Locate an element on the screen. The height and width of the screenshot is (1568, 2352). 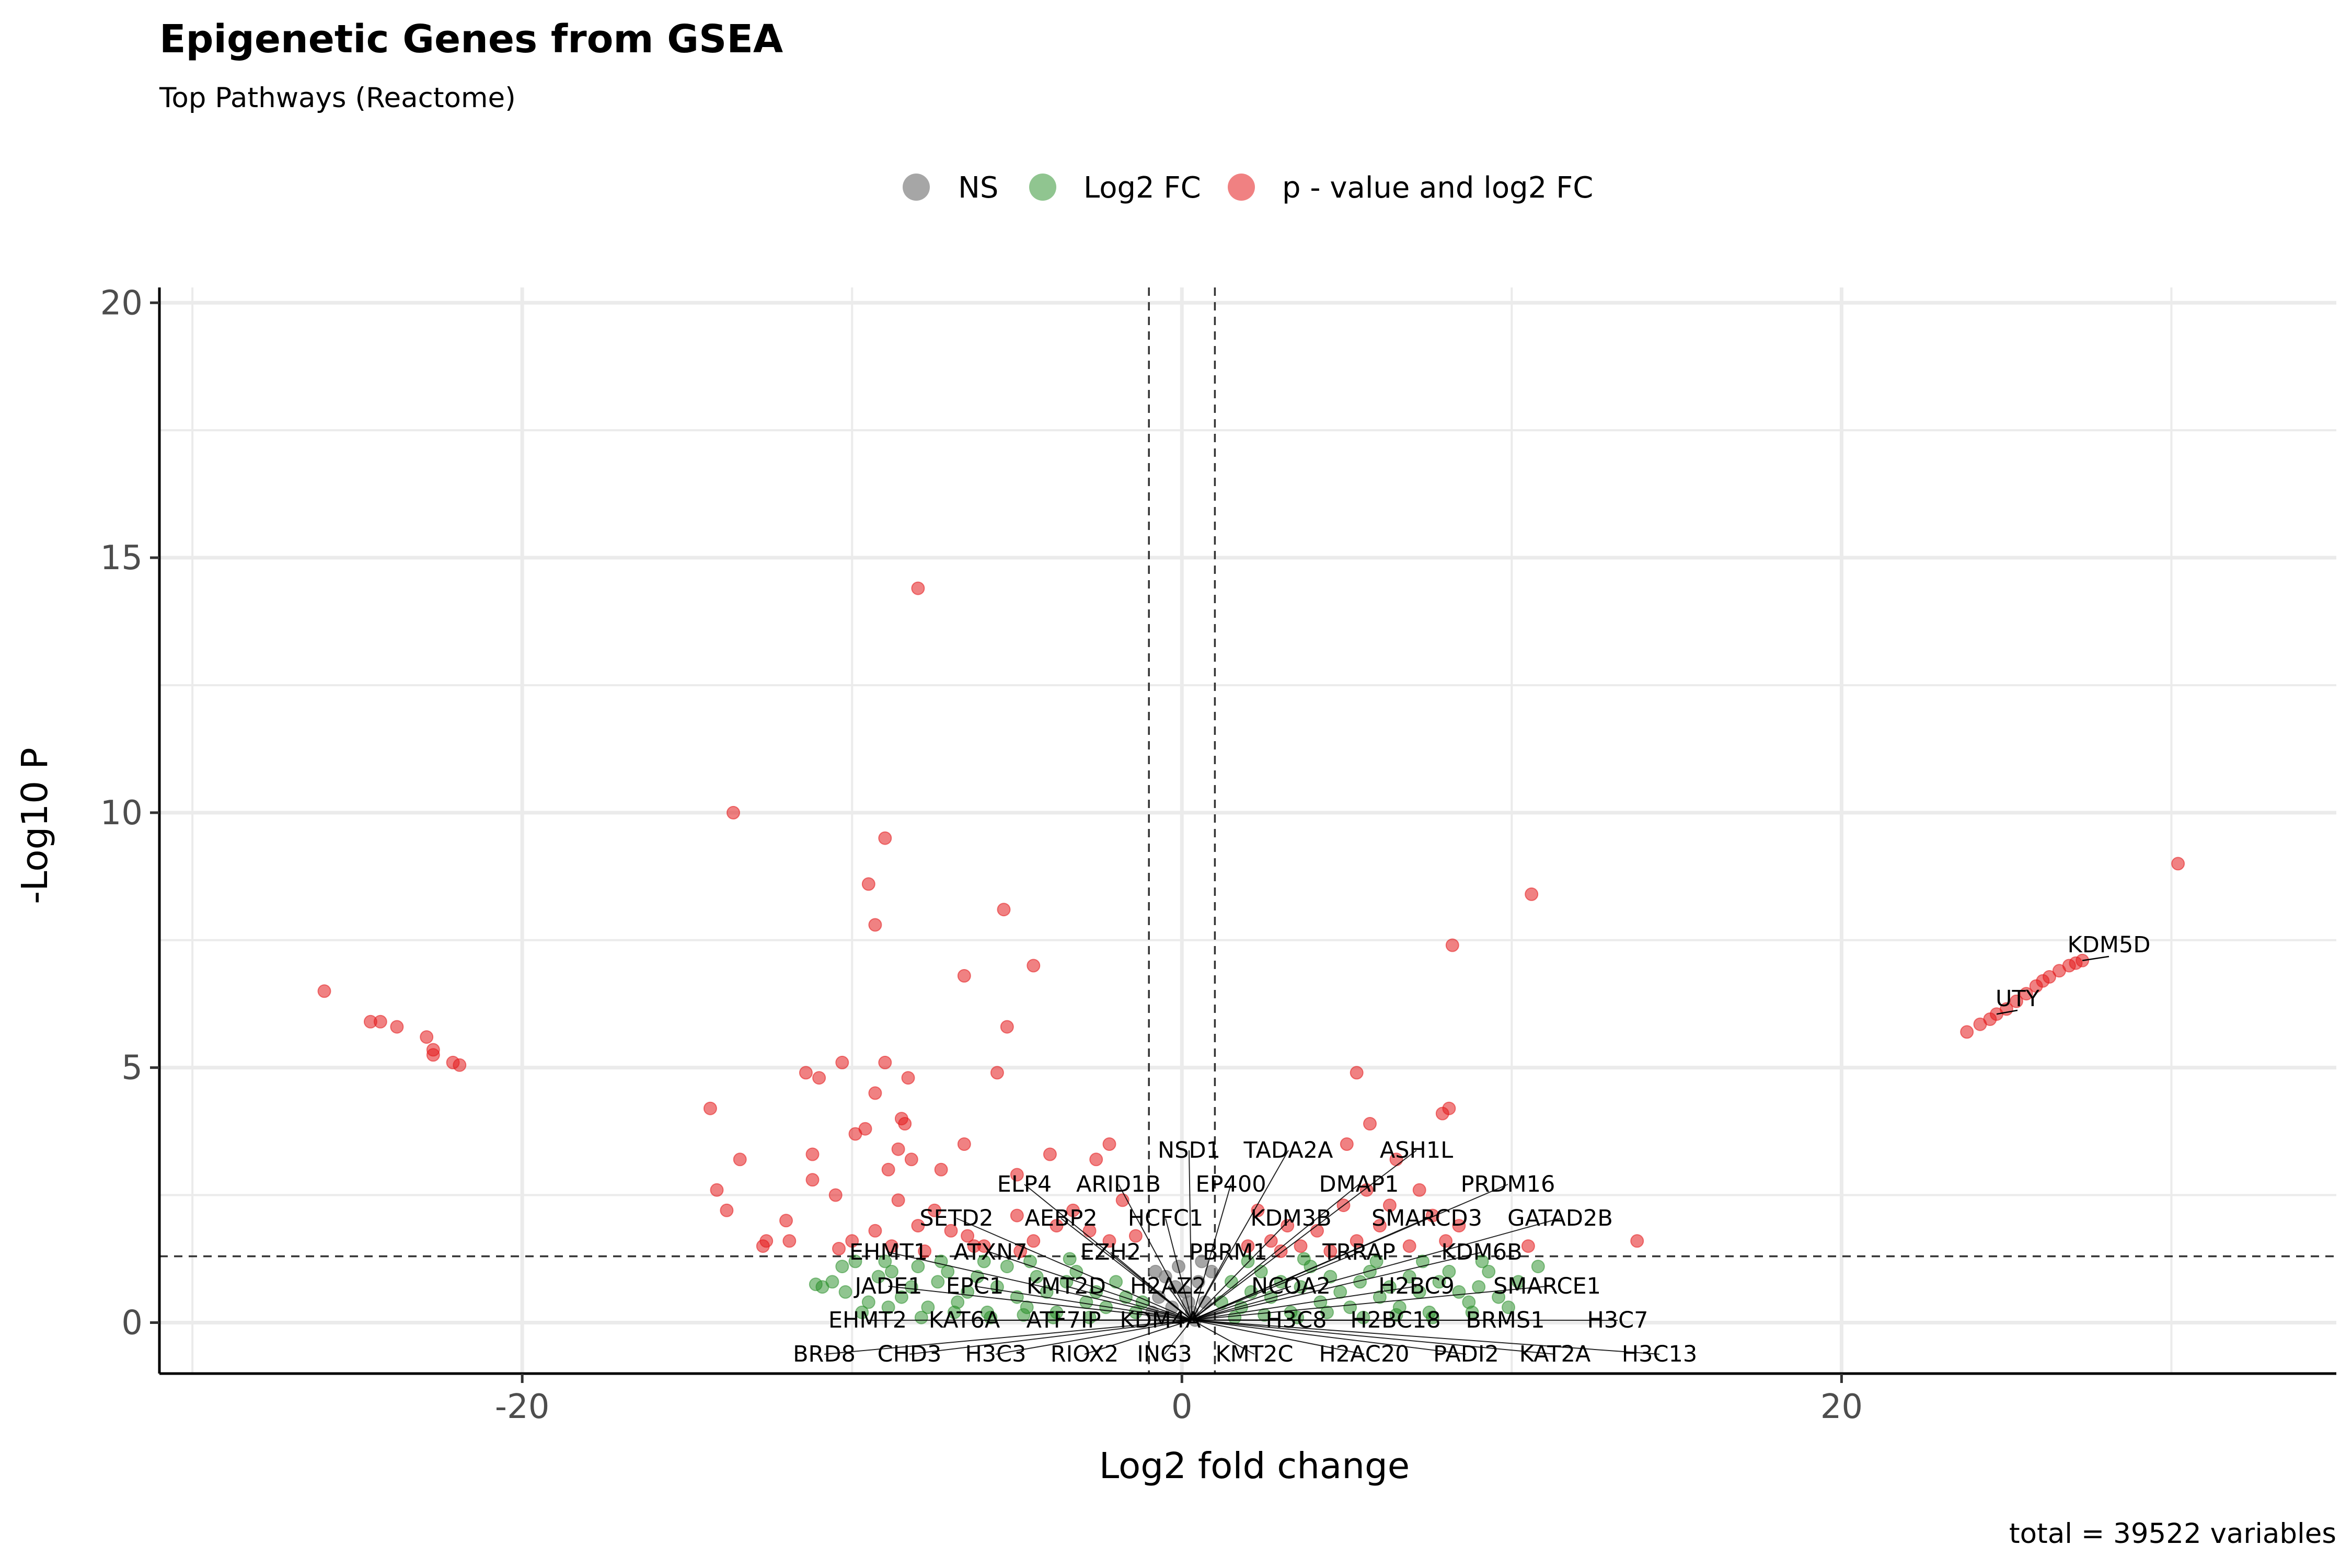
gene-label-ehmt2: EHMT2 is located at coordinates (867, 1320).